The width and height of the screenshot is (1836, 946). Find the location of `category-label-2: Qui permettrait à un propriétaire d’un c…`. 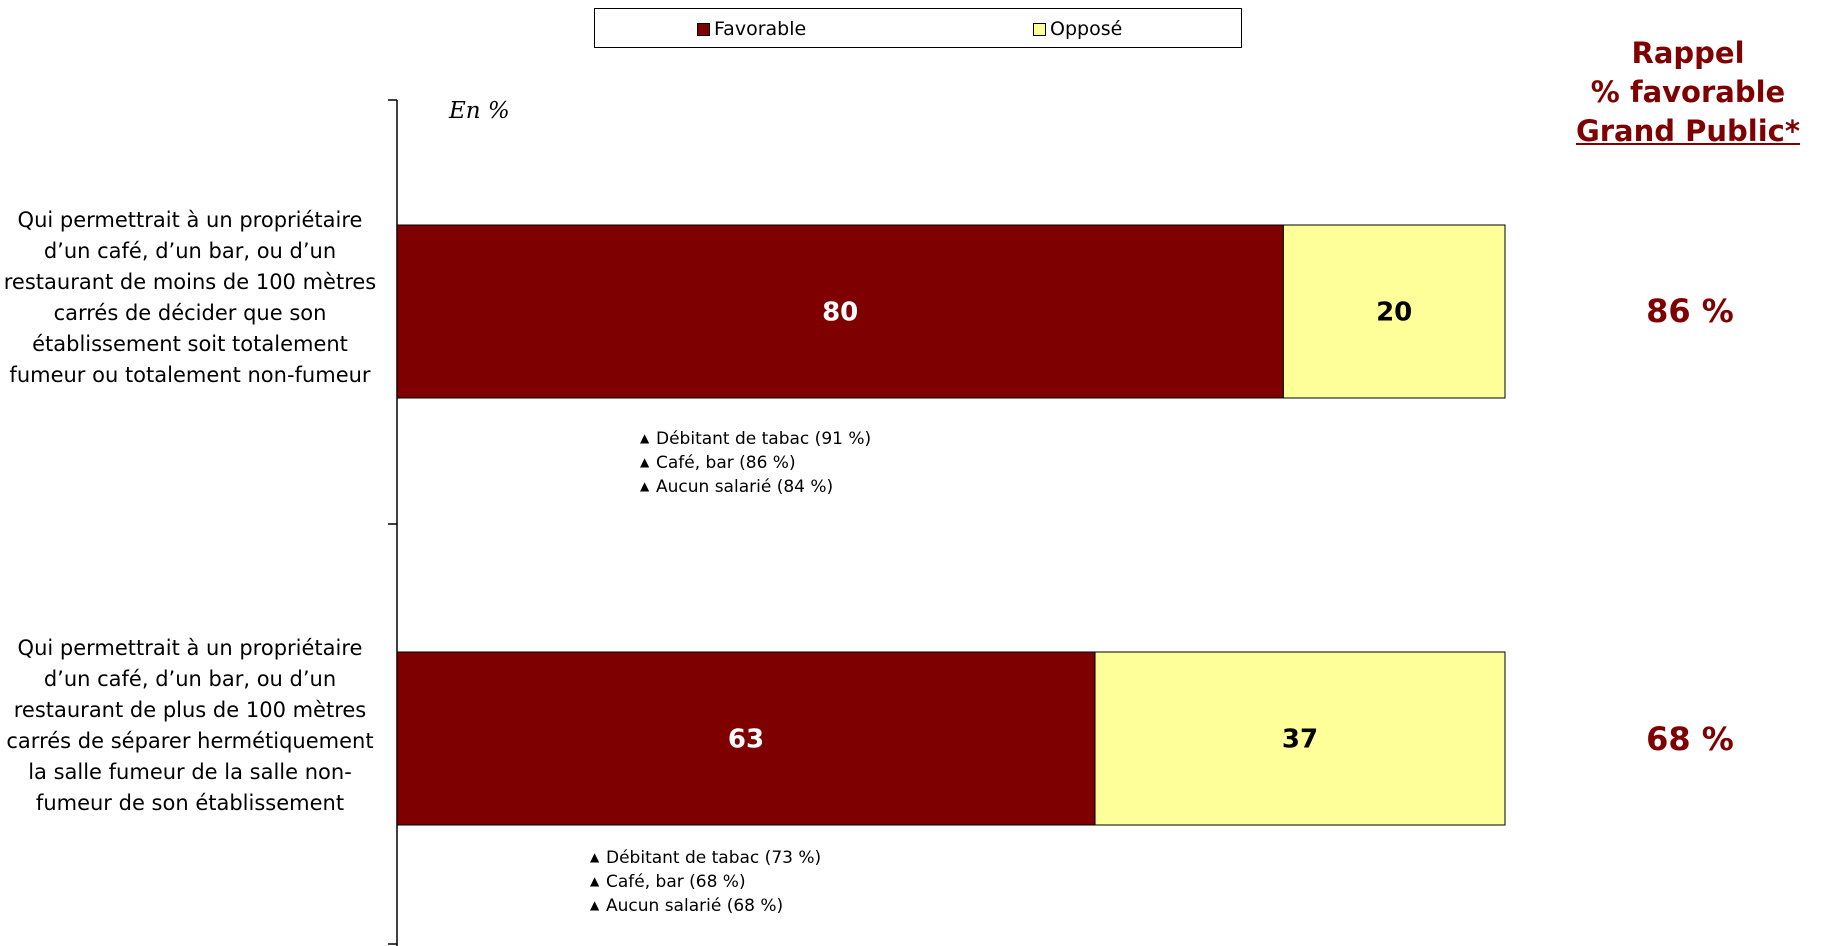

category-label-2: Qui permettrait à un propriétaire d’un c… is located at coordinates (190, 725).